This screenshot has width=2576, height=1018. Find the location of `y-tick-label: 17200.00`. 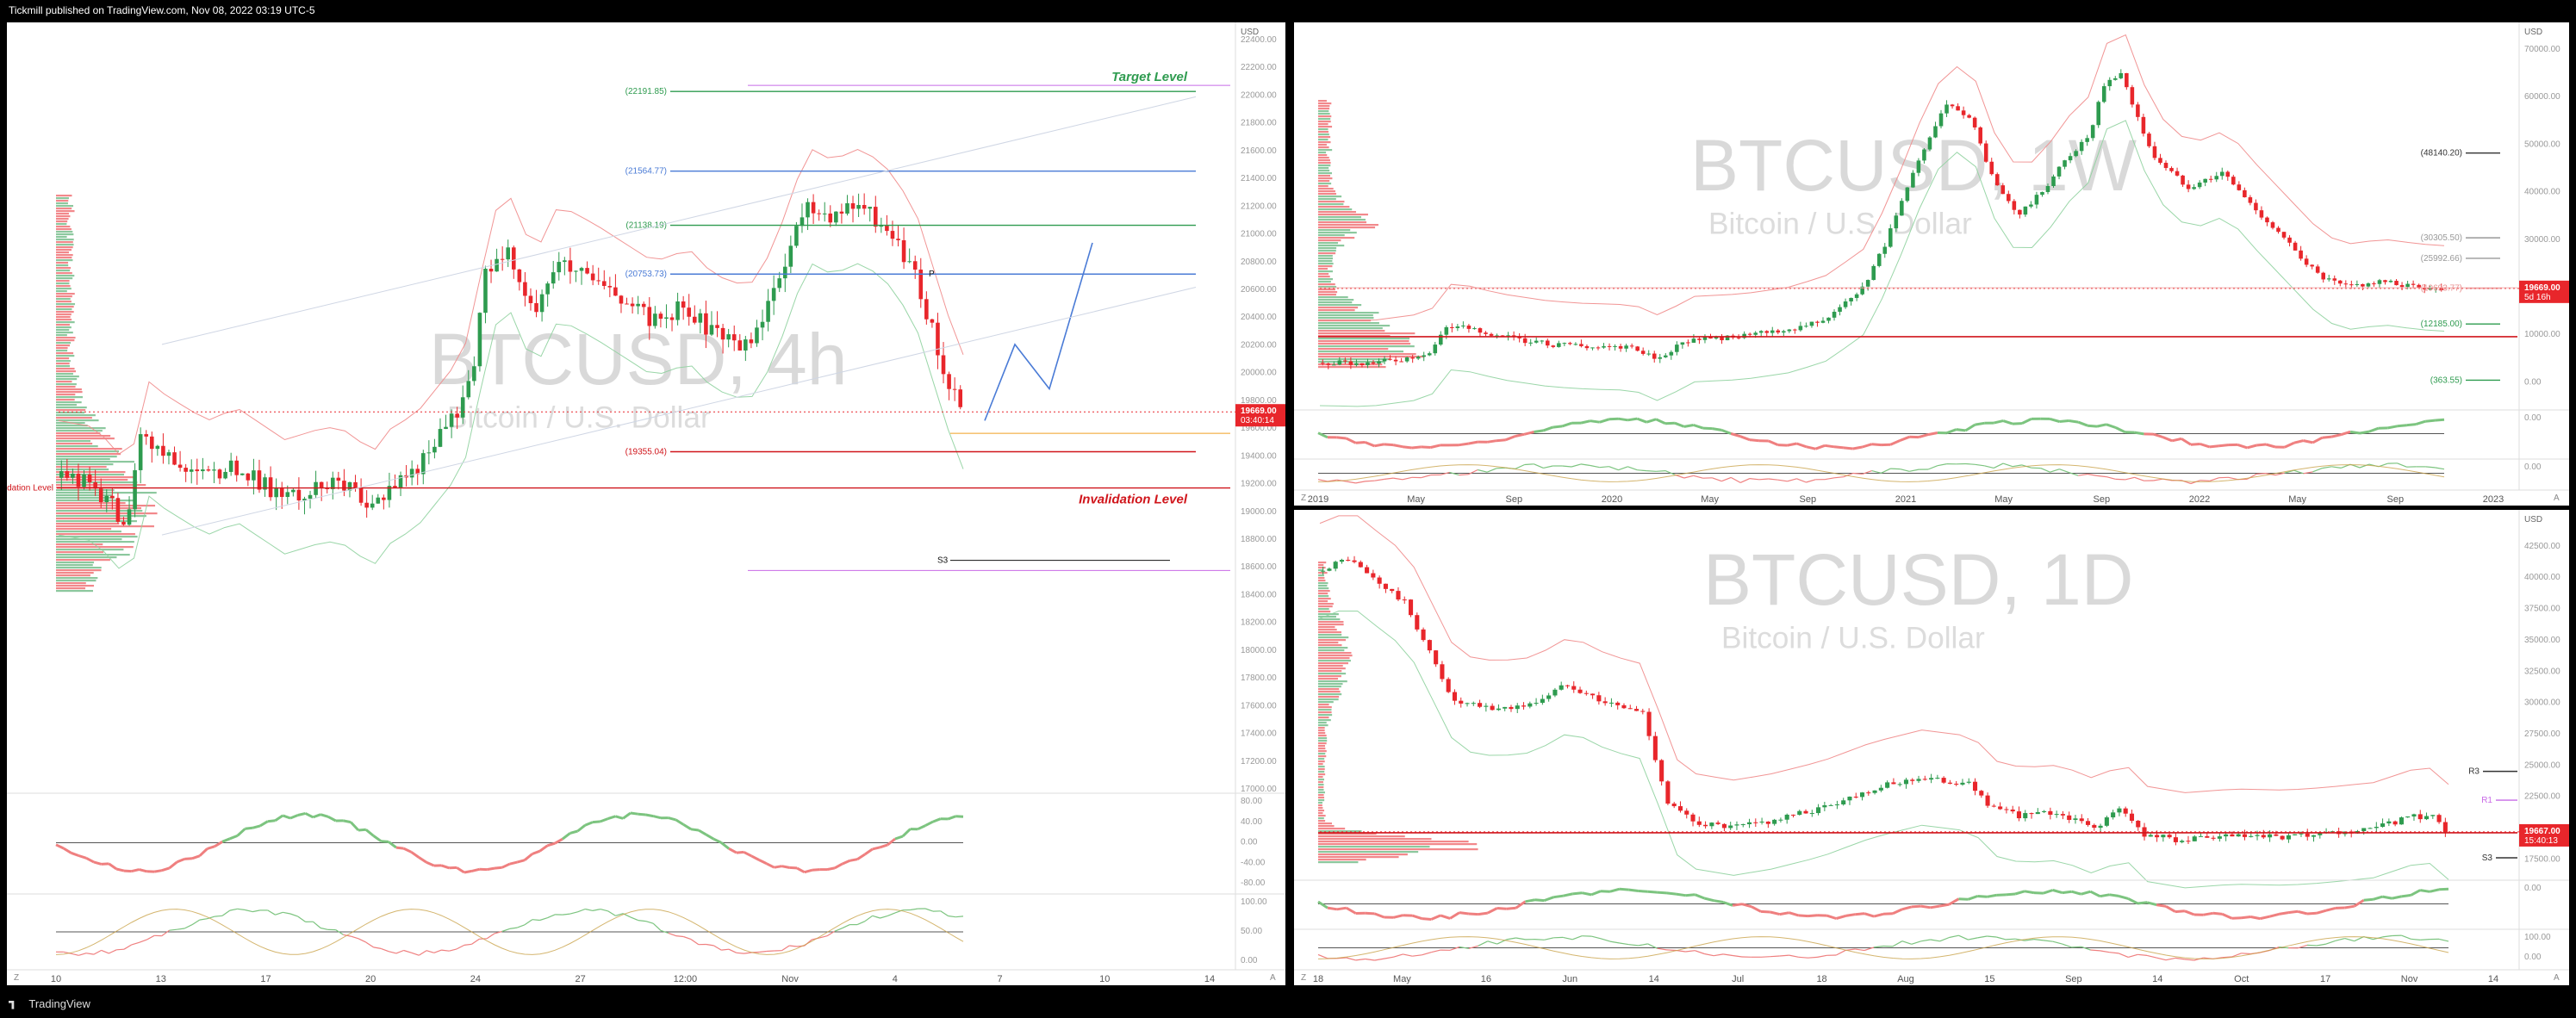

y-tick-label: 17200.00 is located at coordinates (1259, 762).